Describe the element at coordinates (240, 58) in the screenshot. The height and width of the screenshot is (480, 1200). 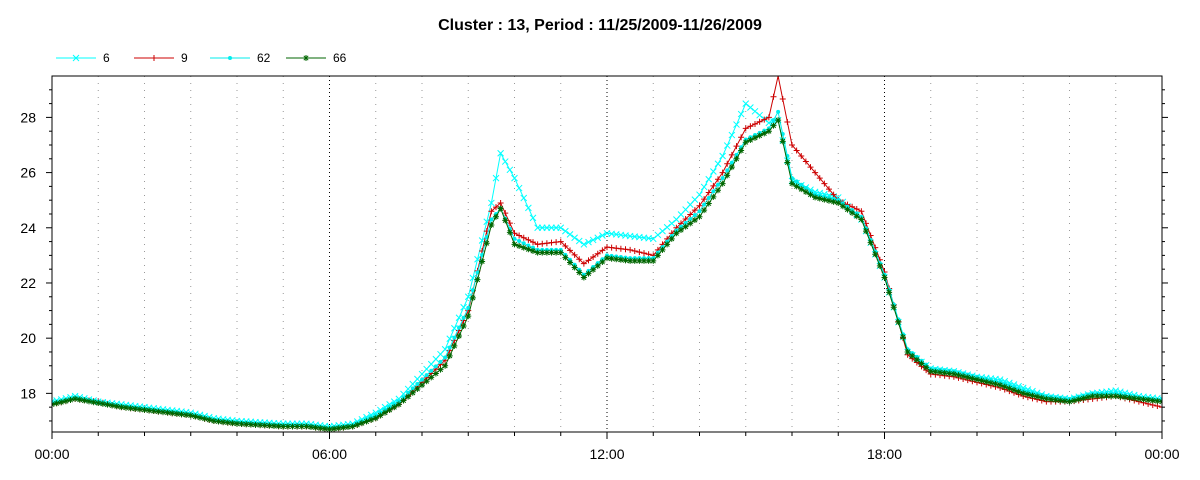
I see `legend-item-62: 62` at that location.